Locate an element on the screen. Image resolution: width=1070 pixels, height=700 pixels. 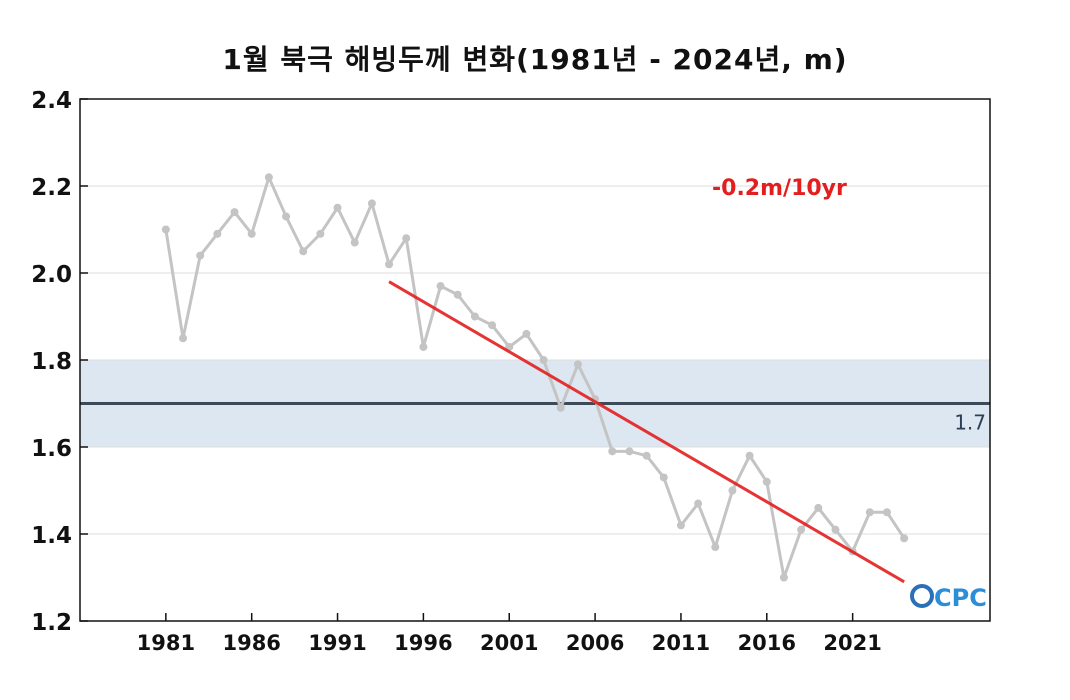
logo-text: CPC is located at coordinates (960, 598).